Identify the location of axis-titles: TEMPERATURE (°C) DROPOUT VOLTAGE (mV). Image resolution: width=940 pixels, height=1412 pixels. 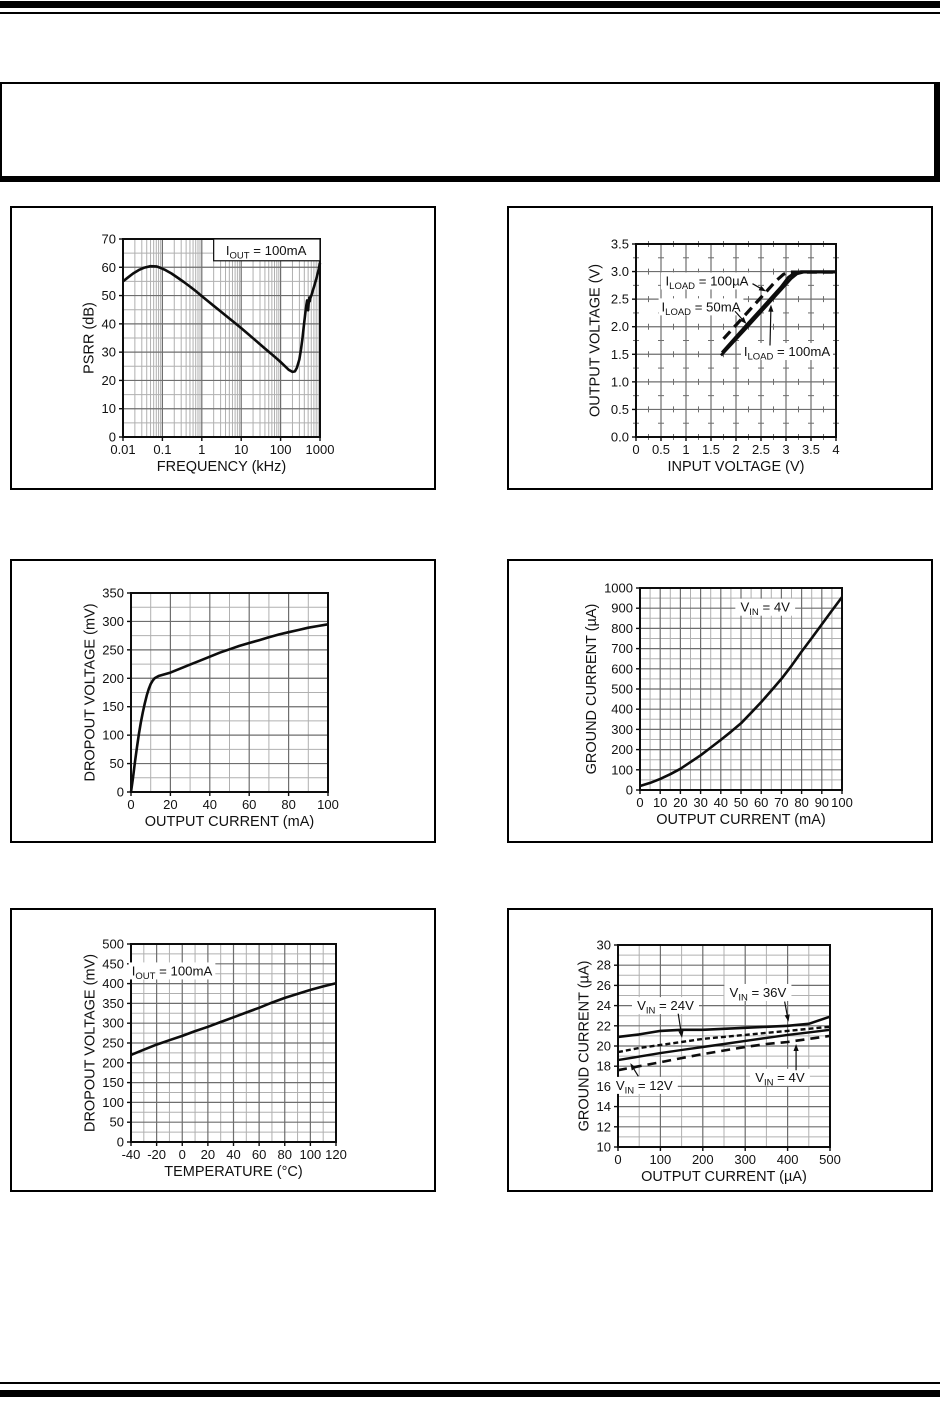
(192, 1067).